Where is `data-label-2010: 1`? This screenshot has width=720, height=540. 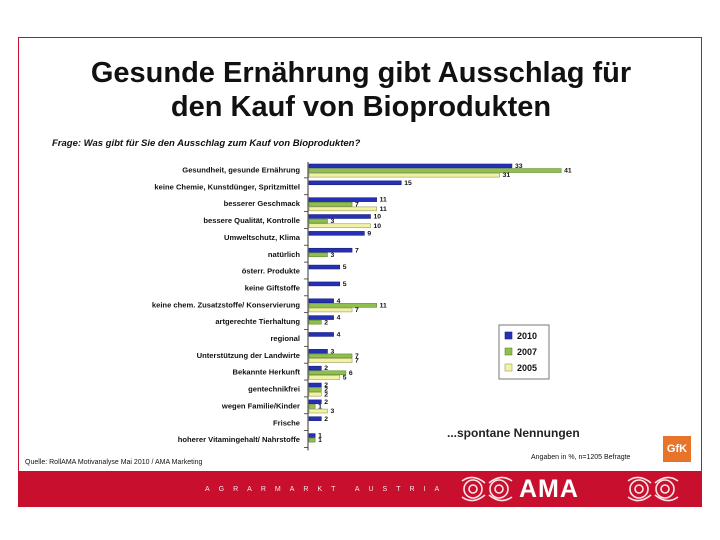
data-label-2010: 1 is located at coordinates (320, 436).